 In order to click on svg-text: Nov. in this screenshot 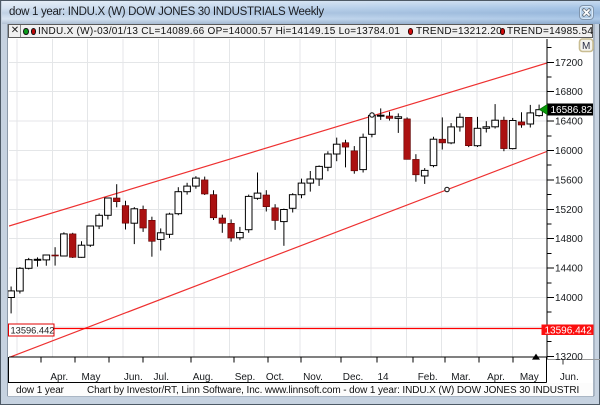, I will do `click(313, 377)`.